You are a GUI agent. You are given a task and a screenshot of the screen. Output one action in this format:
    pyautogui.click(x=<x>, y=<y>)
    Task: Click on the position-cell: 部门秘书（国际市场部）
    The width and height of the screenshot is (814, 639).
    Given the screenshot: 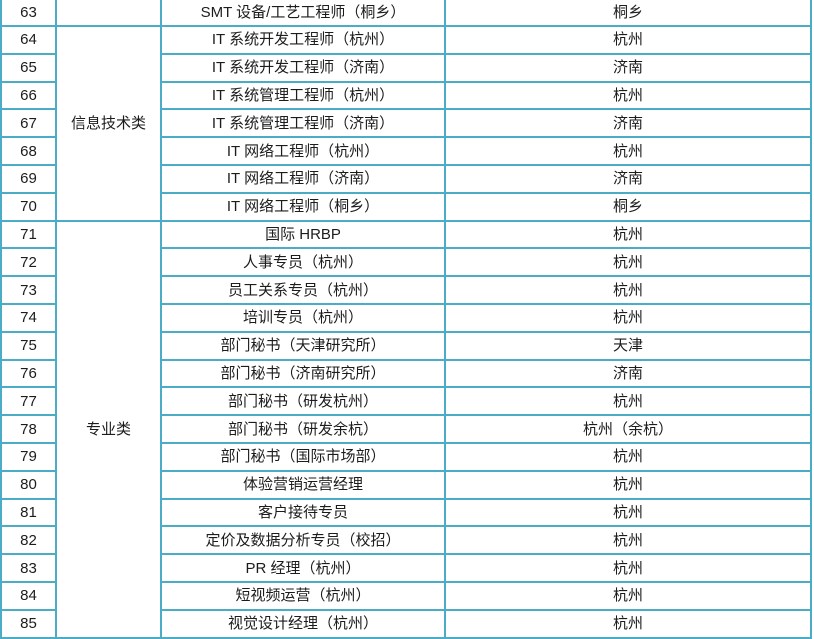 What is the action you would take?
    pyautogui.click(x=303, y=456)
    